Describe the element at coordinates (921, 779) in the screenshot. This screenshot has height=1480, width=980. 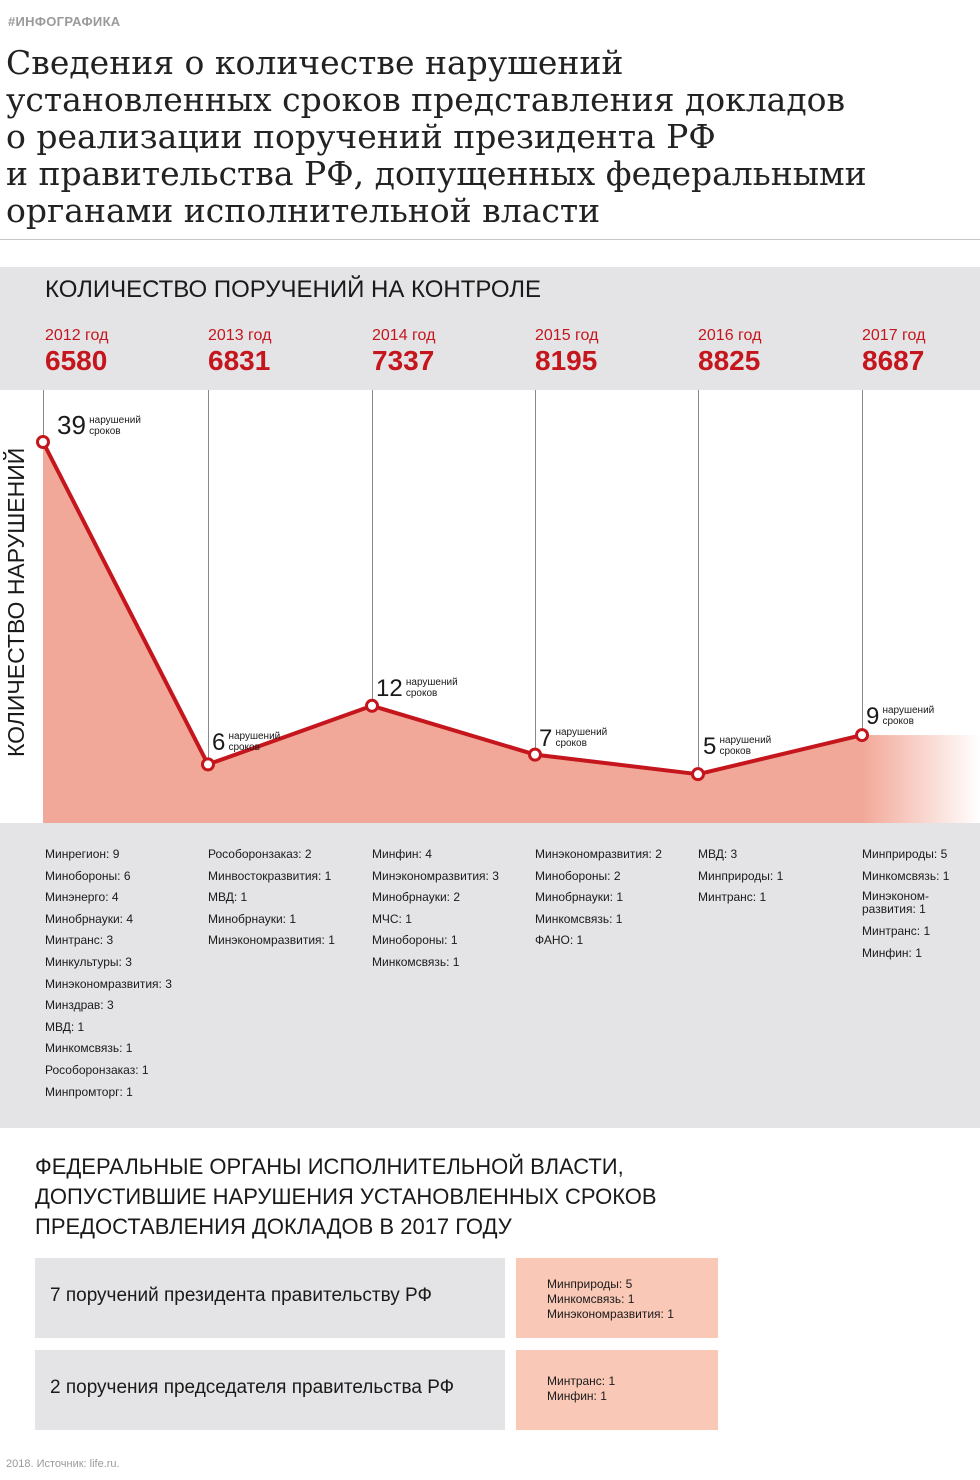
I see `area-fill-continuation` at that location.